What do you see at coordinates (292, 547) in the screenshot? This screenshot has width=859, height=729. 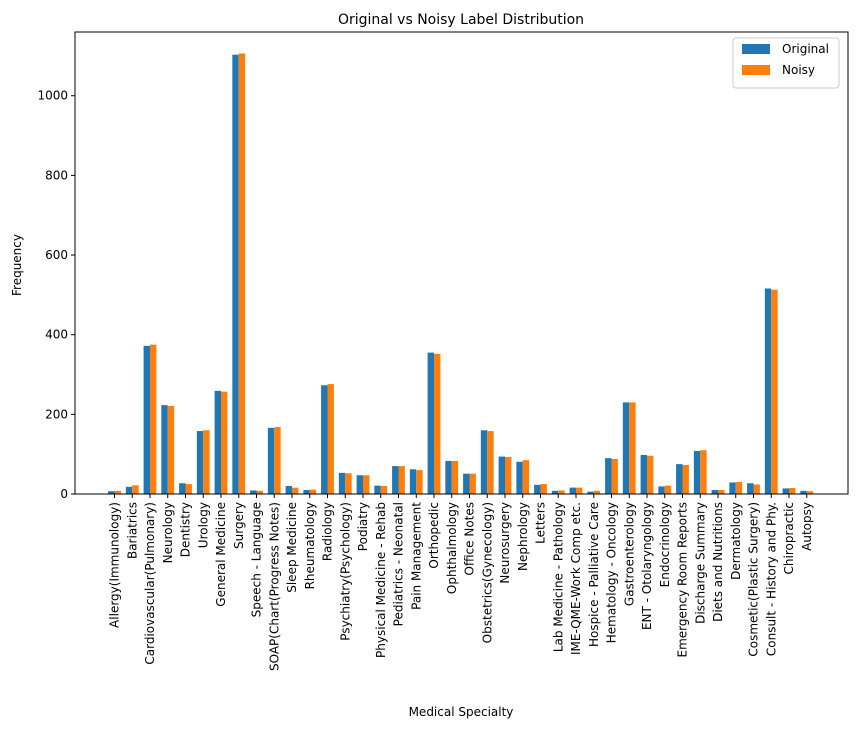 I see `x-tick-label: Sleep Medicine` at bounding box center [292, 547].